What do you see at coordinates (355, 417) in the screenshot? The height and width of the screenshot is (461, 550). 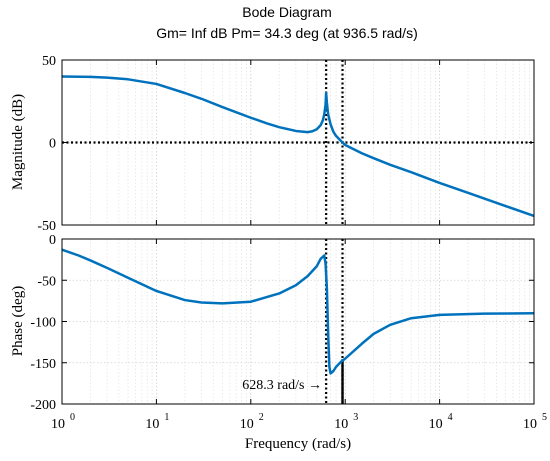 I see `x-tick-exponent: 3` at bounding box center [355, 417].